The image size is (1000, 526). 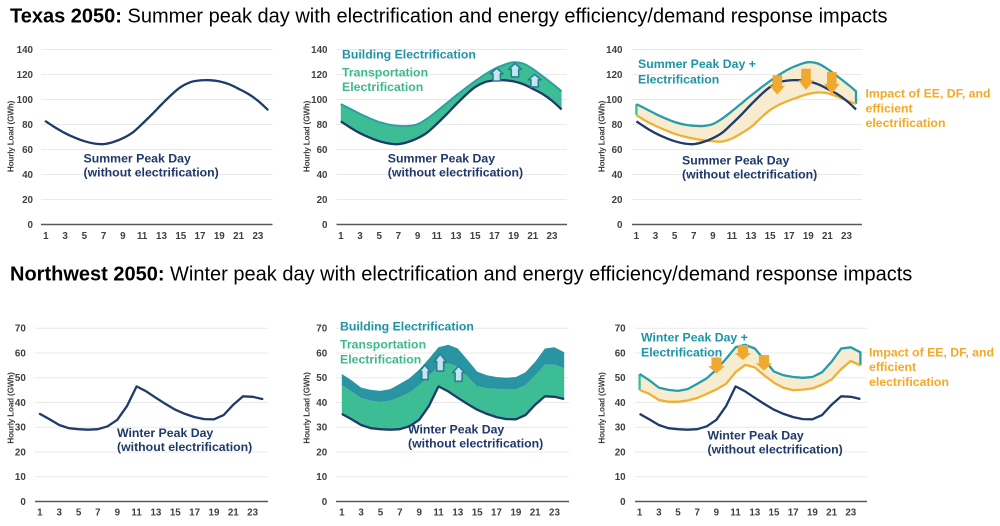 I want to click on svg-text: 100, so click(x=25, y=100).